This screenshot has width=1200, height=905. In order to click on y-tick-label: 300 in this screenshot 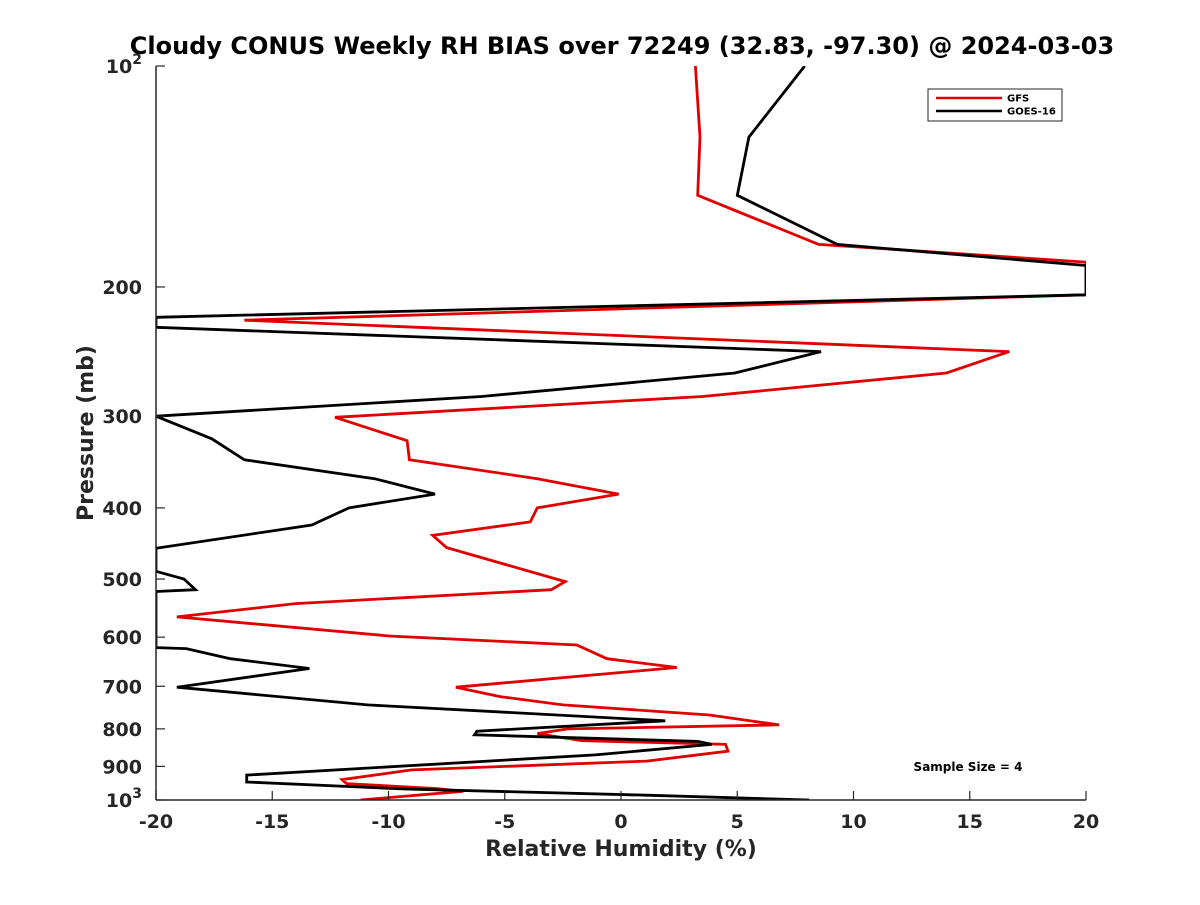, I will do `click(122, 417)`.